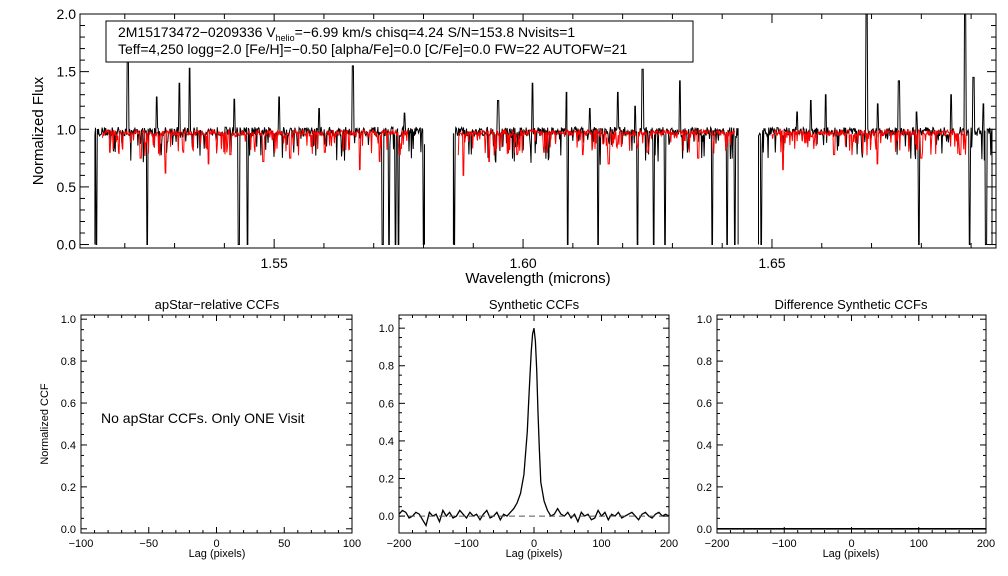 Image resolution: width=1008 pixels, height=576 pixels. What do you see at coordinates (534, 428) in the screenshot?
I see `synthetic-ccf-lines` at bounding box center [534, 428].